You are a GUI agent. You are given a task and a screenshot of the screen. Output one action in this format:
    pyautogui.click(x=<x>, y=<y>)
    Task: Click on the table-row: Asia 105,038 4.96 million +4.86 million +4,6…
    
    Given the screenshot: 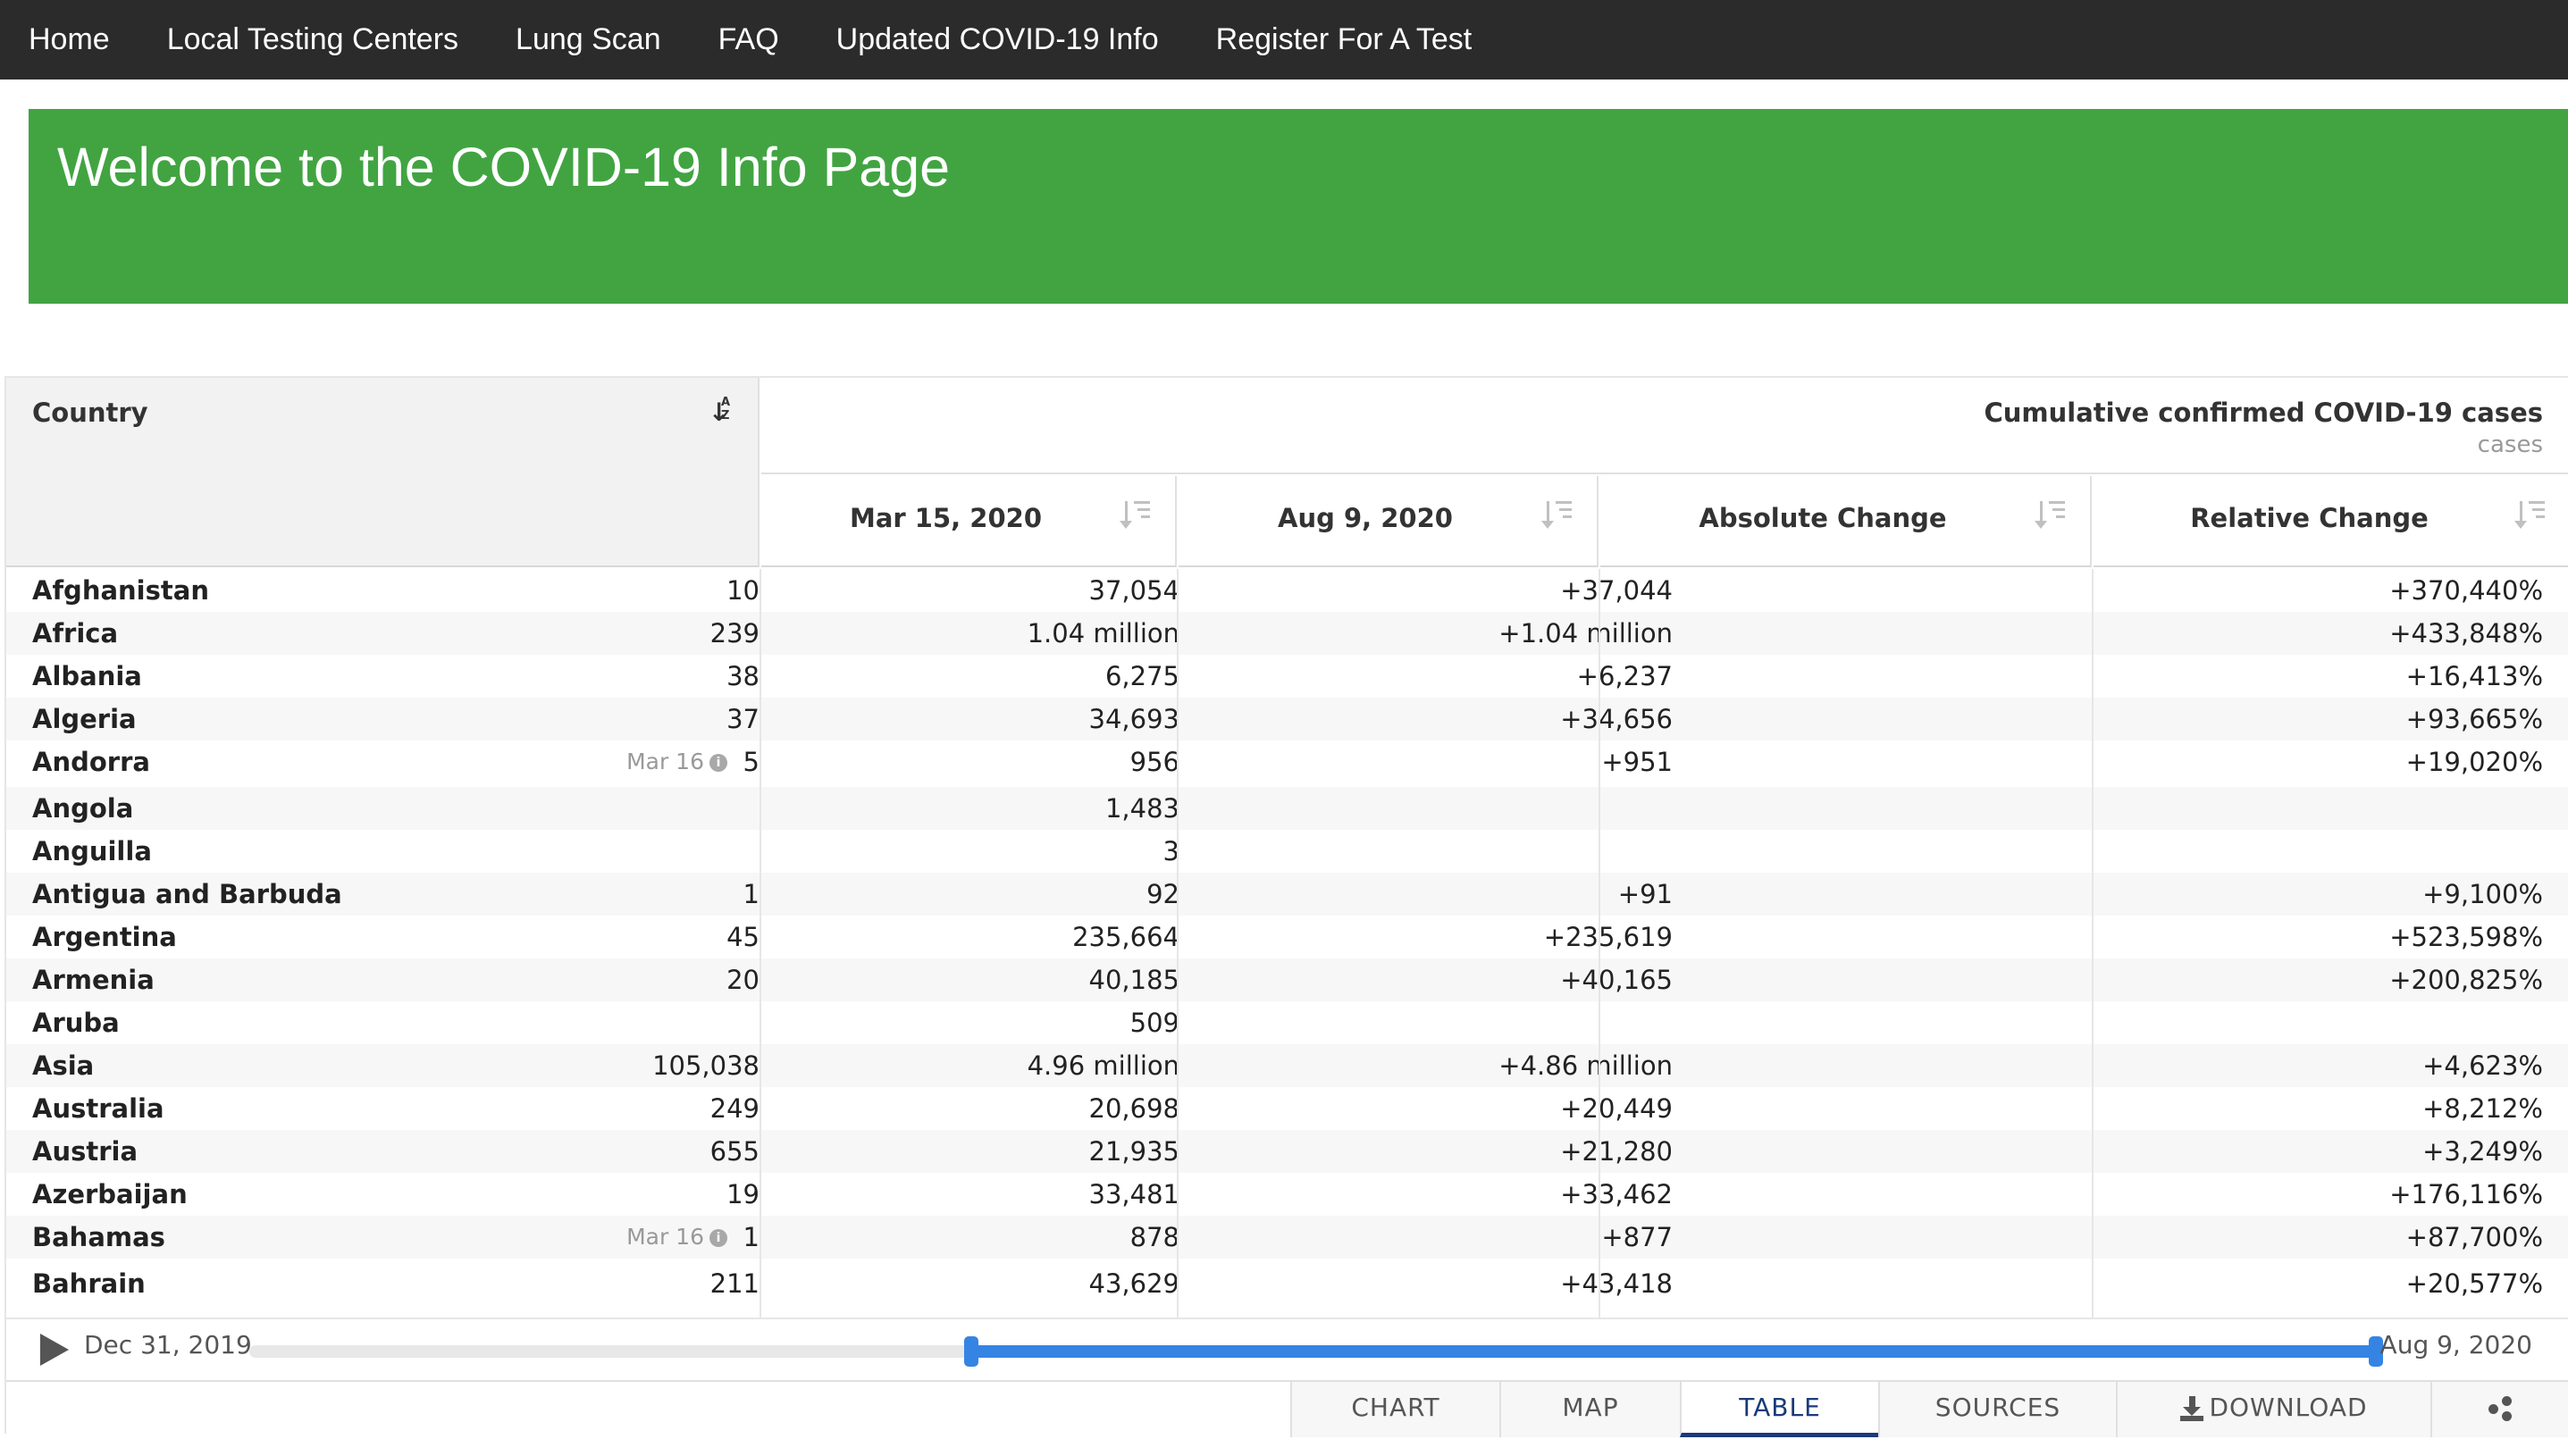 What is the action you would take?
    pyautogui.click(x=1287, y=1065)
    